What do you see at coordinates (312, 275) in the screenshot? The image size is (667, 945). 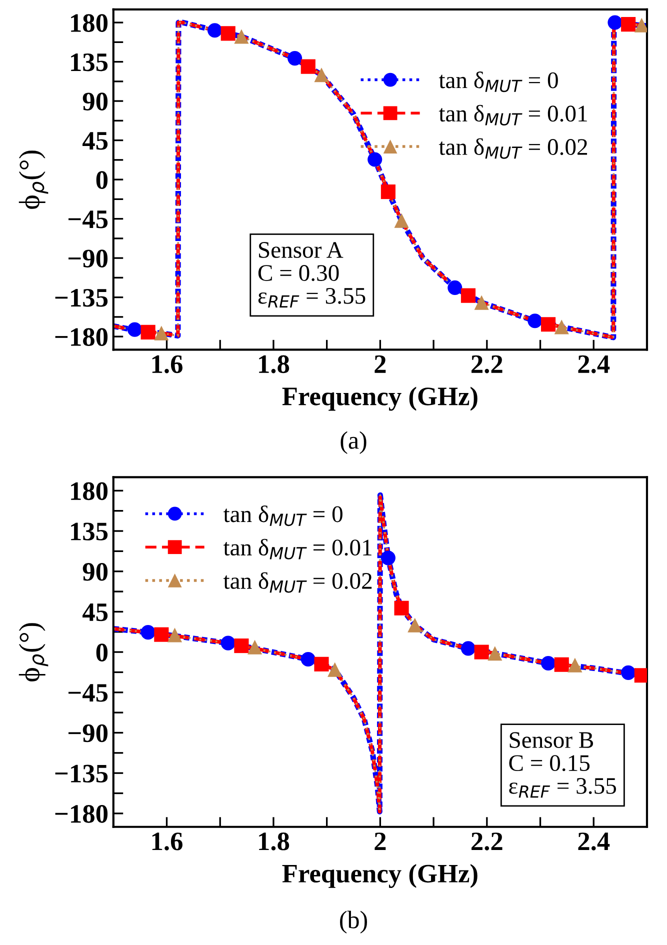 I see `annotation: Sensor A C = 0.30 ε$_{REF}$ = 3.55` at bounding box center [312, 275].